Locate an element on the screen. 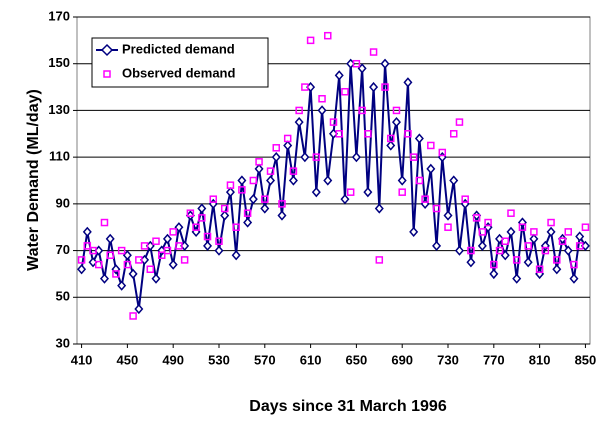  x-tick-label: 690 is located at coordinates (402, 359).